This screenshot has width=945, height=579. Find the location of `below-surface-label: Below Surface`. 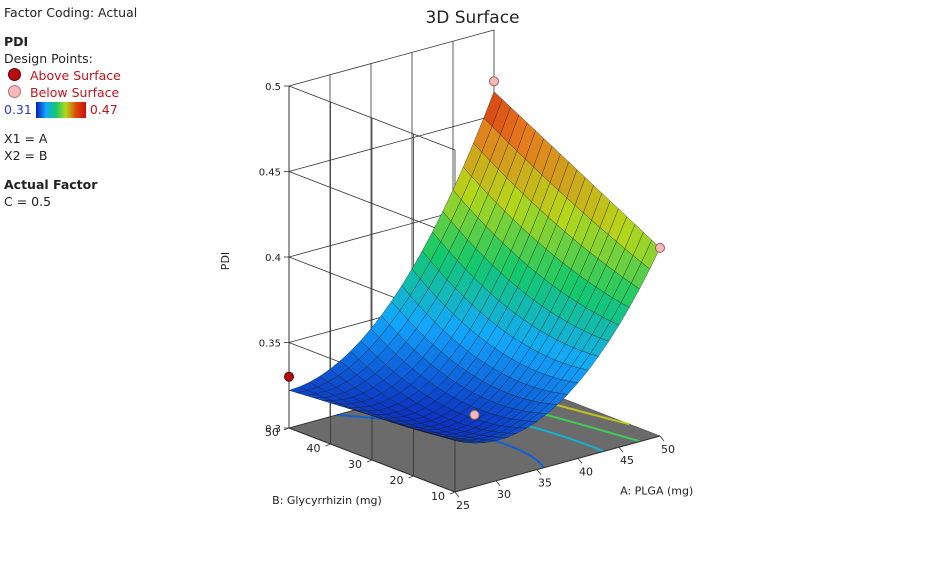

below-surface-label: Below Surface is located at coordinates (75, 92).